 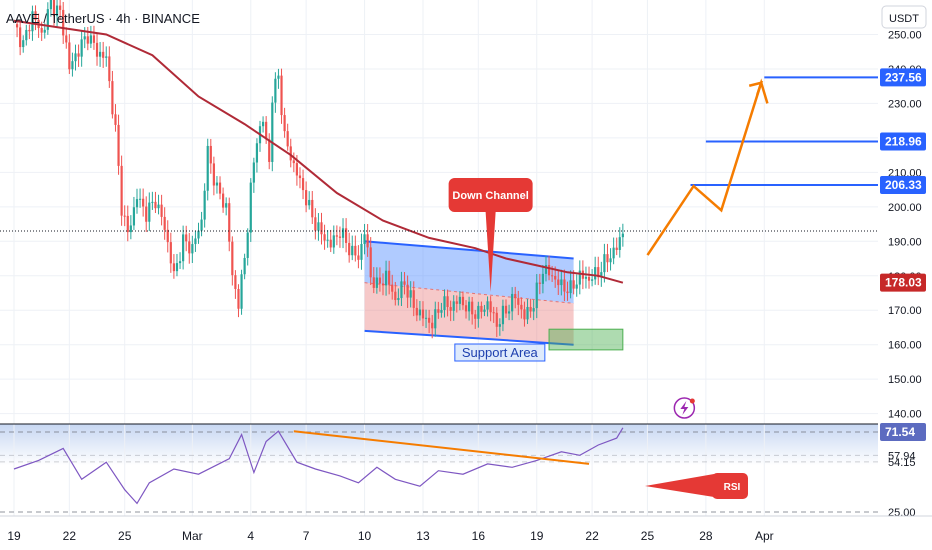 What do you see at coordinates (318, 466) in the screenshot?
I see `rsi-line` at bounding box center [318, 466].